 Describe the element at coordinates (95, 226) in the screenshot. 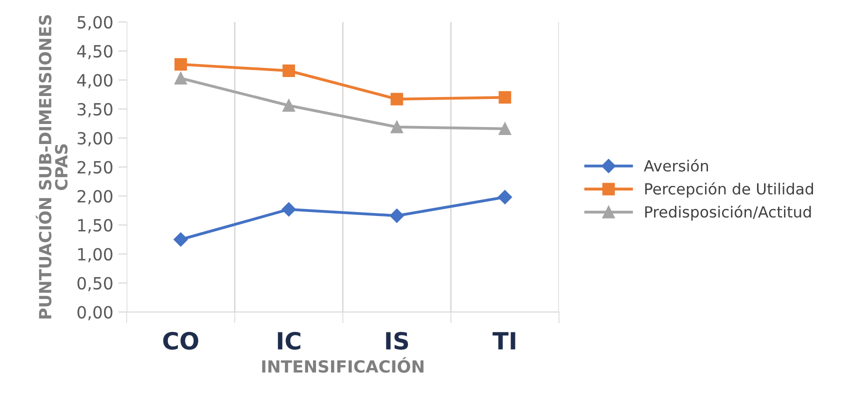

I see `y-tick-label: 1,50` at that location.